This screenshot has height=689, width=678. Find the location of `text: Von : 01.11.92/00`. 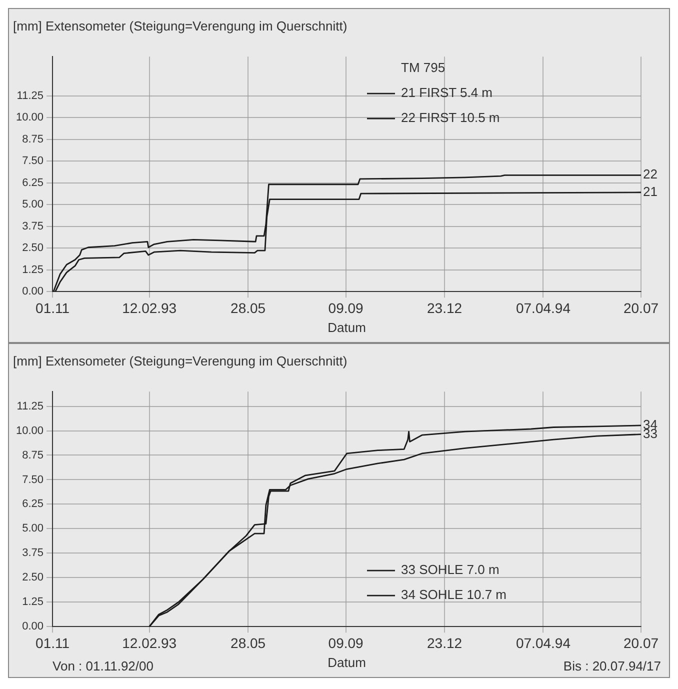

text: Von : 01.11.92/00 is located at coordinates (103, 666).